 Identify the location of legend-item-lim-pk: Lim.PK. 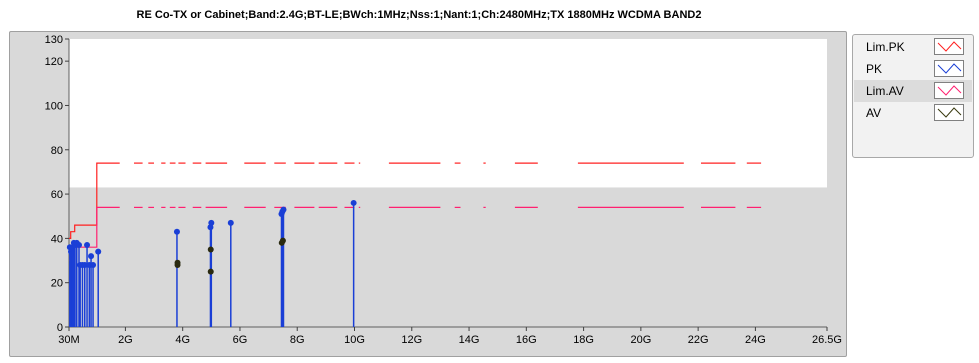
(913, 47).